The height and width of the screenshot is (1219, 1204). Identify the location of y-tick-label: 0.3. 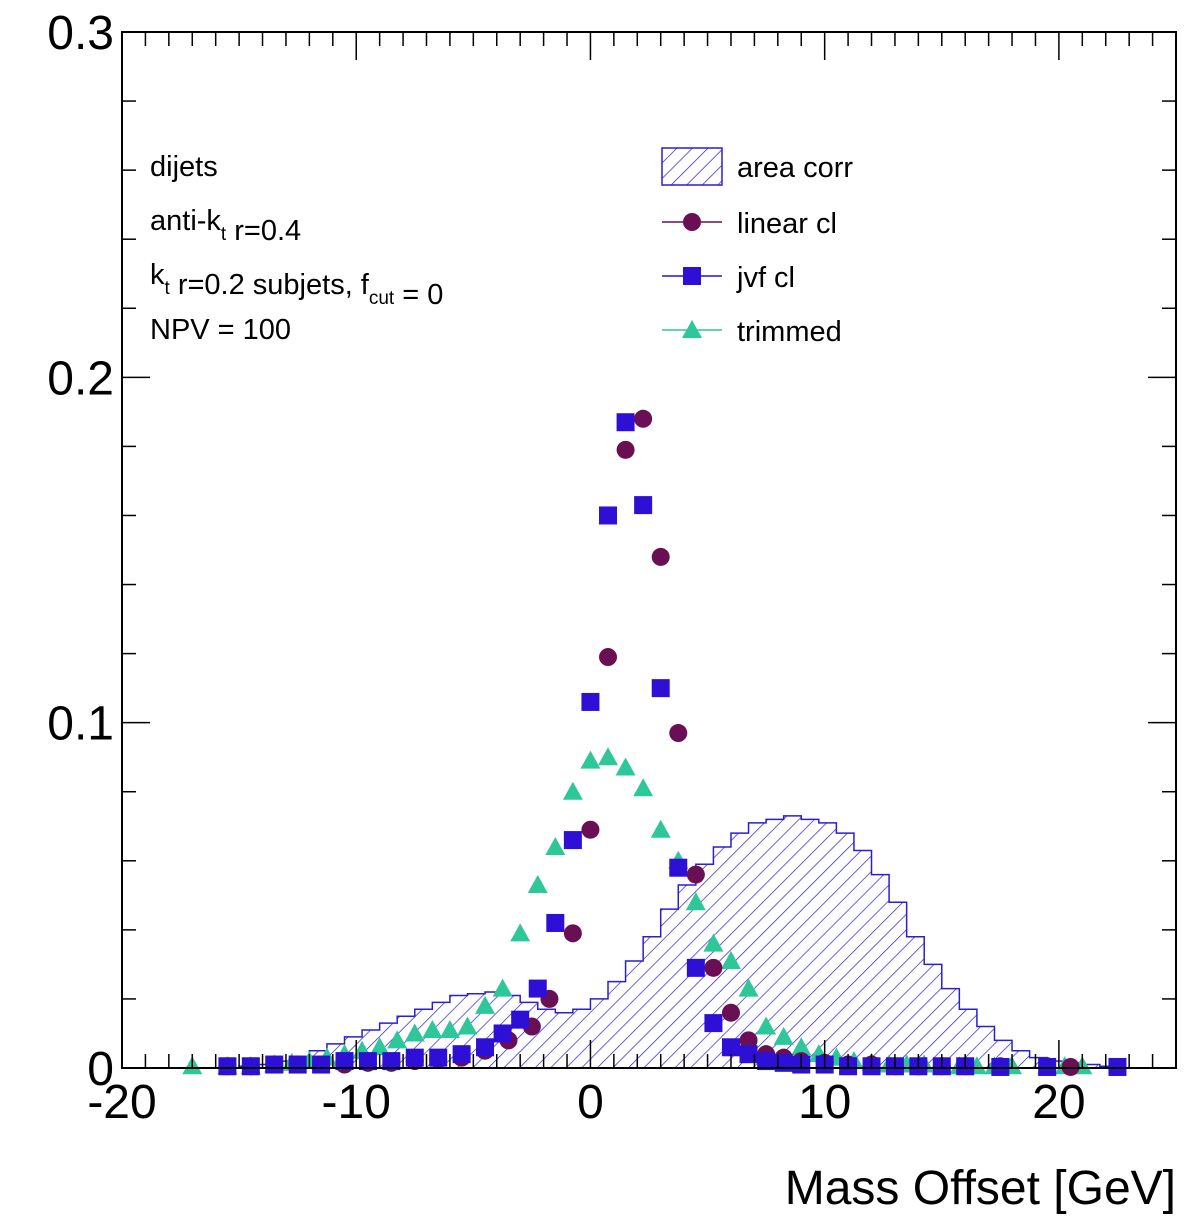
(80, 33).